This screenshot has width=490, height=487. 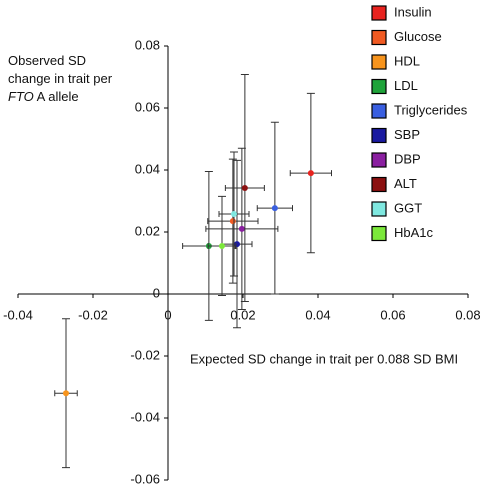 I want to click on legend-label: GGT, so click(x=408, y=207).